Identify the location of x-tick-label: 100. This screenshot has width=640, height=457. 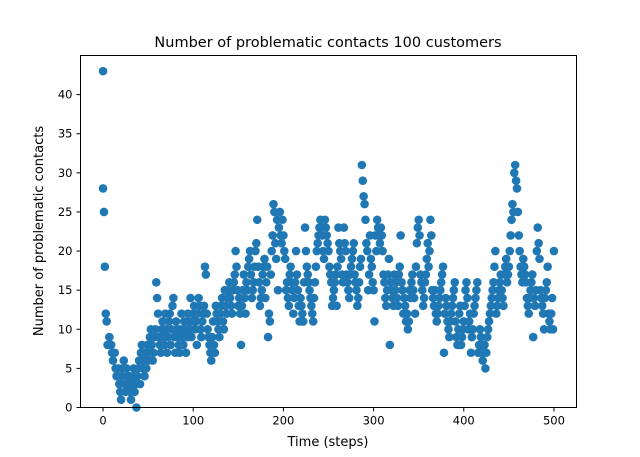
(193, 421).